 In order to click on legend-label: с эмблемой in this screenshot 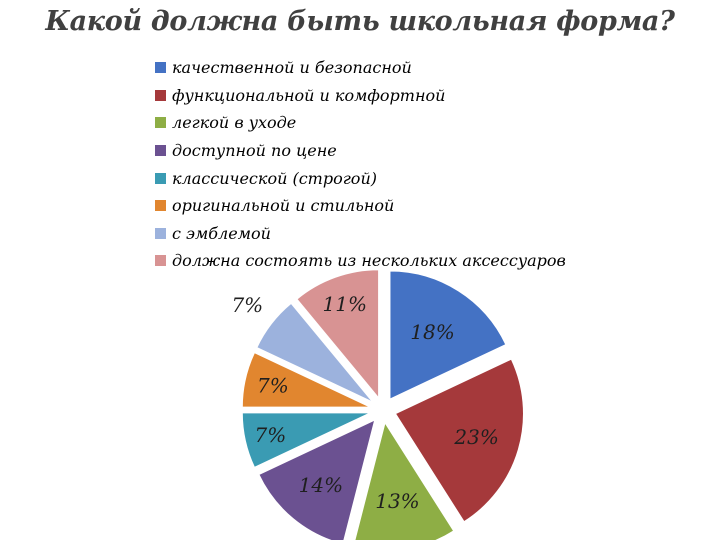, I will do `click(221, 233)`.